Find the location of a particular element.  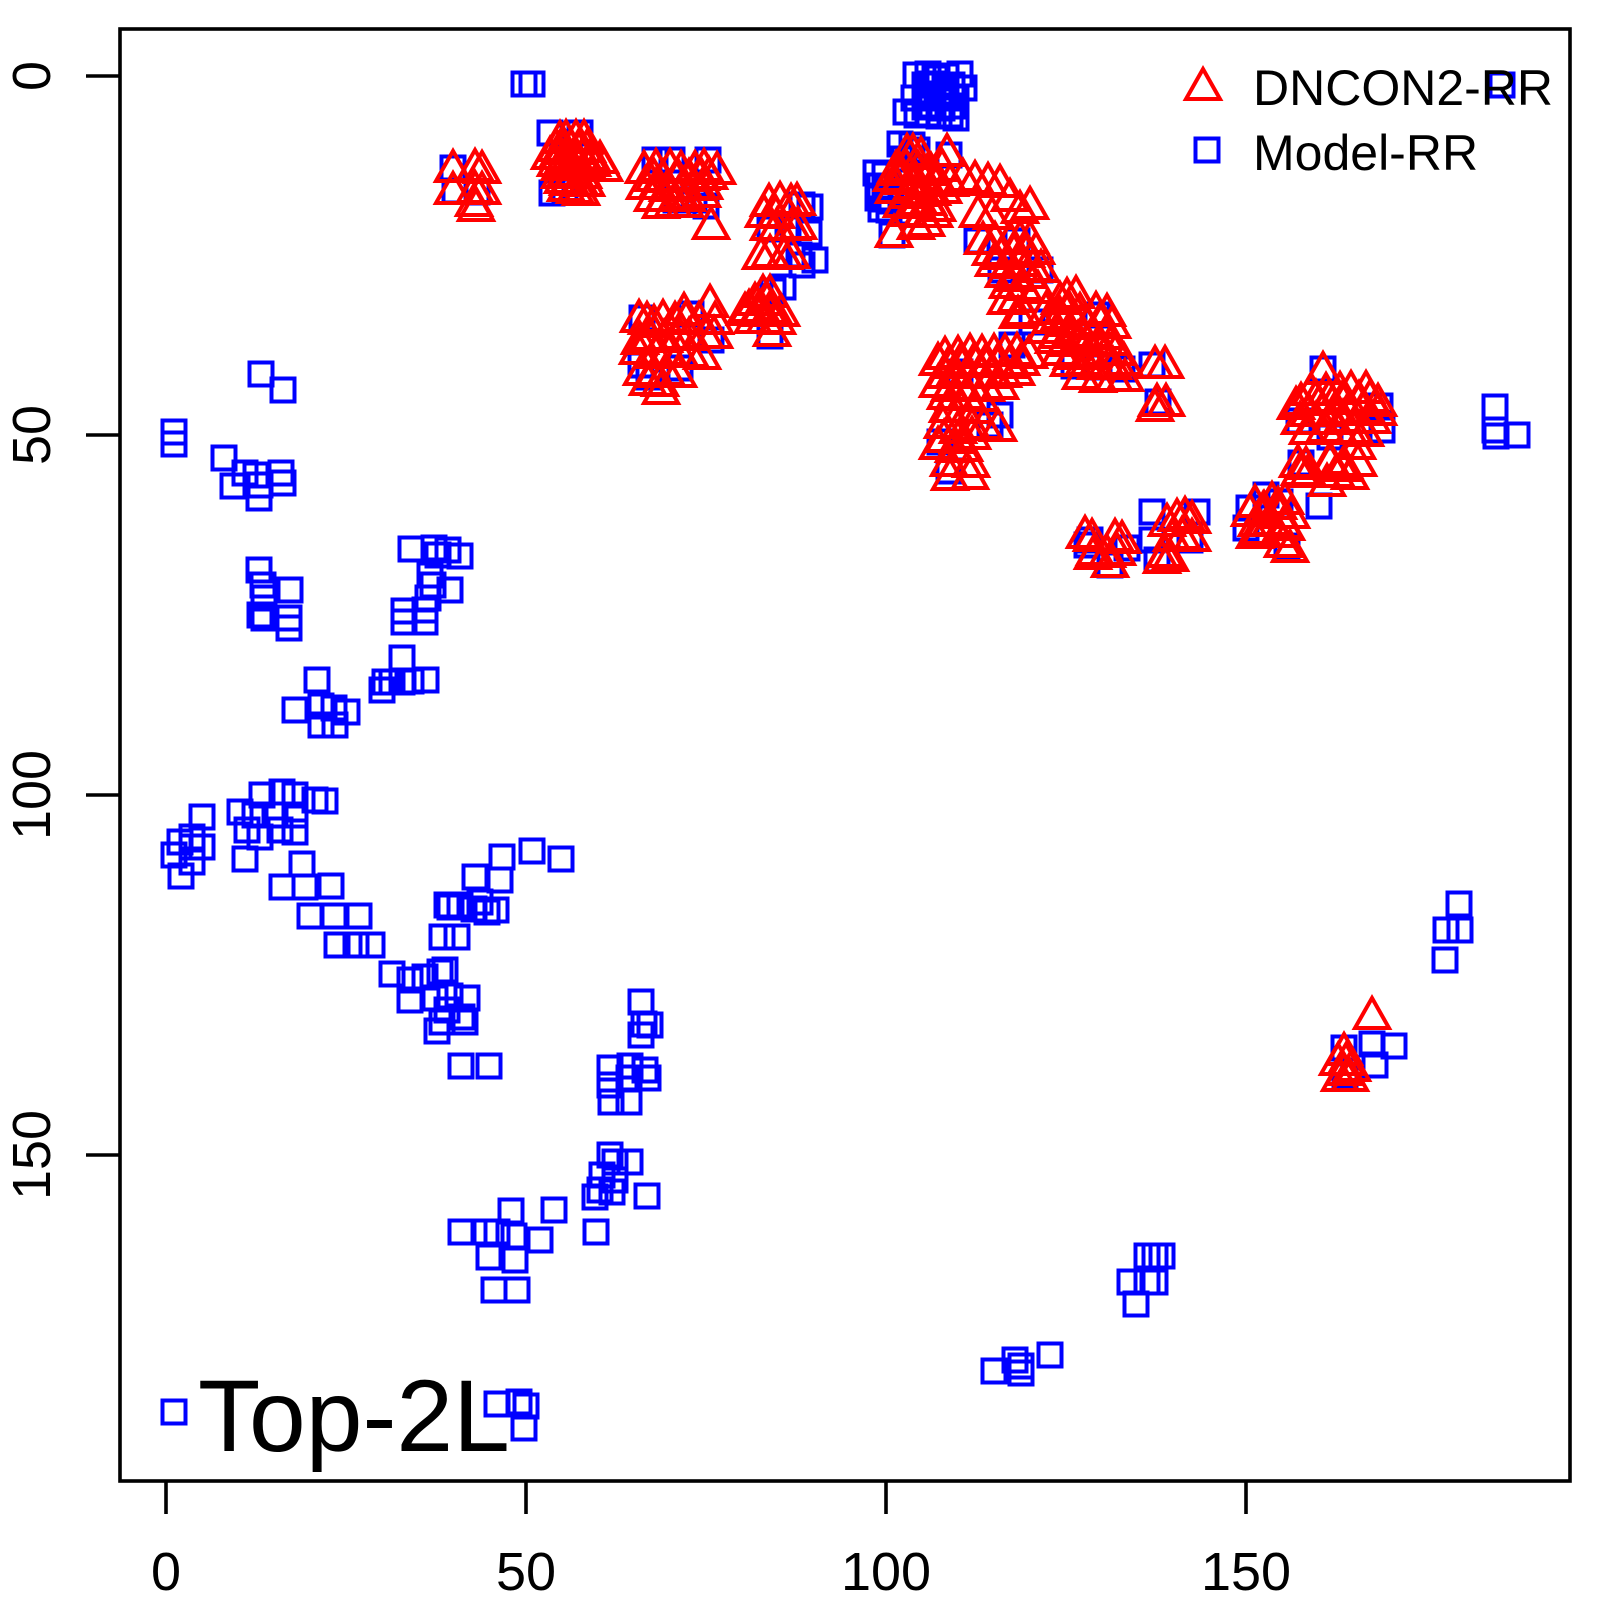

svg-text: Top-2L is located at coordinates (354, 1416).